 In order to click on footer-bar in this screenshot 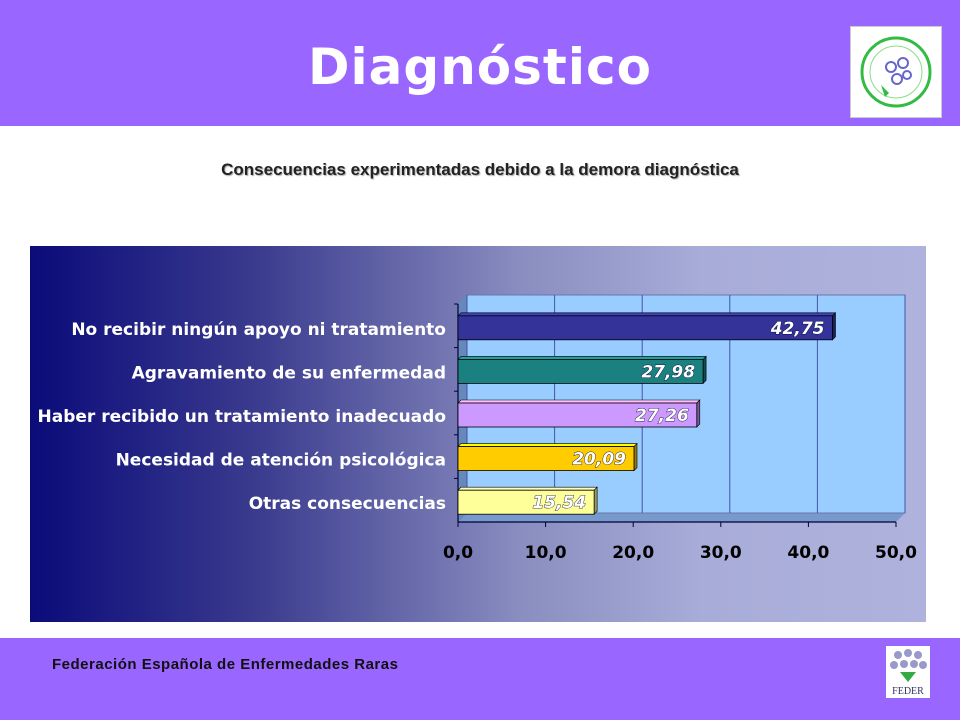, I will do `click(480, 679)`.